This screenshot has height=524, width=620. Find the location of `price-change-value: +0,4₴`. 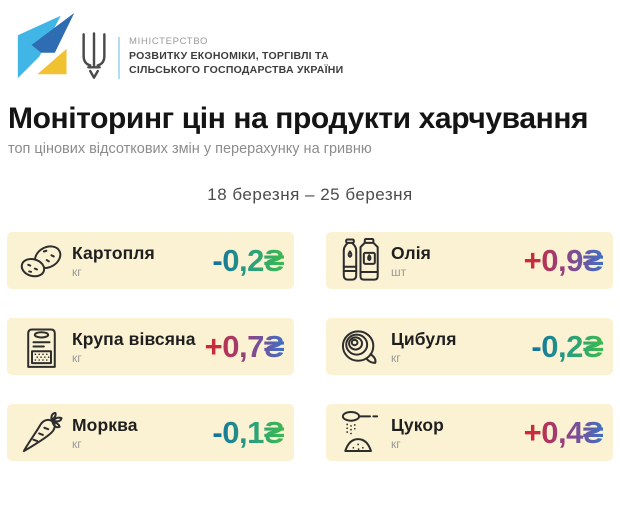

price-change-value: +0,4₴ is located at coordinates (563, 433).